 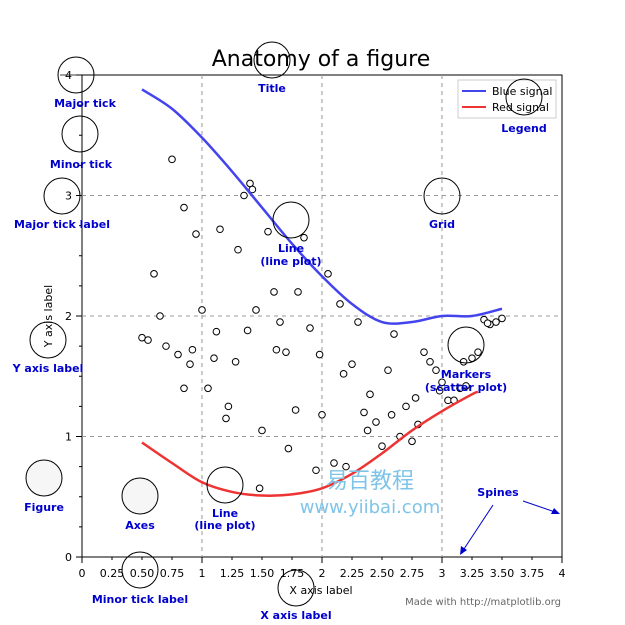 What do you see at coordinates (540, 507) in the screenshot?
I see `spines-arrow-right` at bounding box center [540, 507].